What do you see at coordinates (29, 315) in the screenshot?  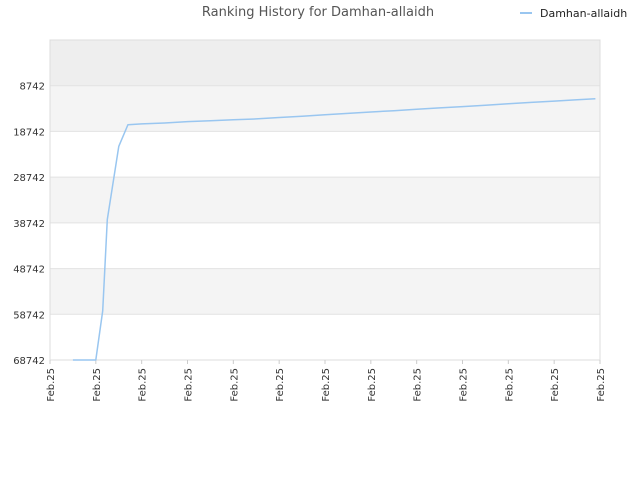 I see `y-tick-label: 58742` at bounding box center [29, 315].